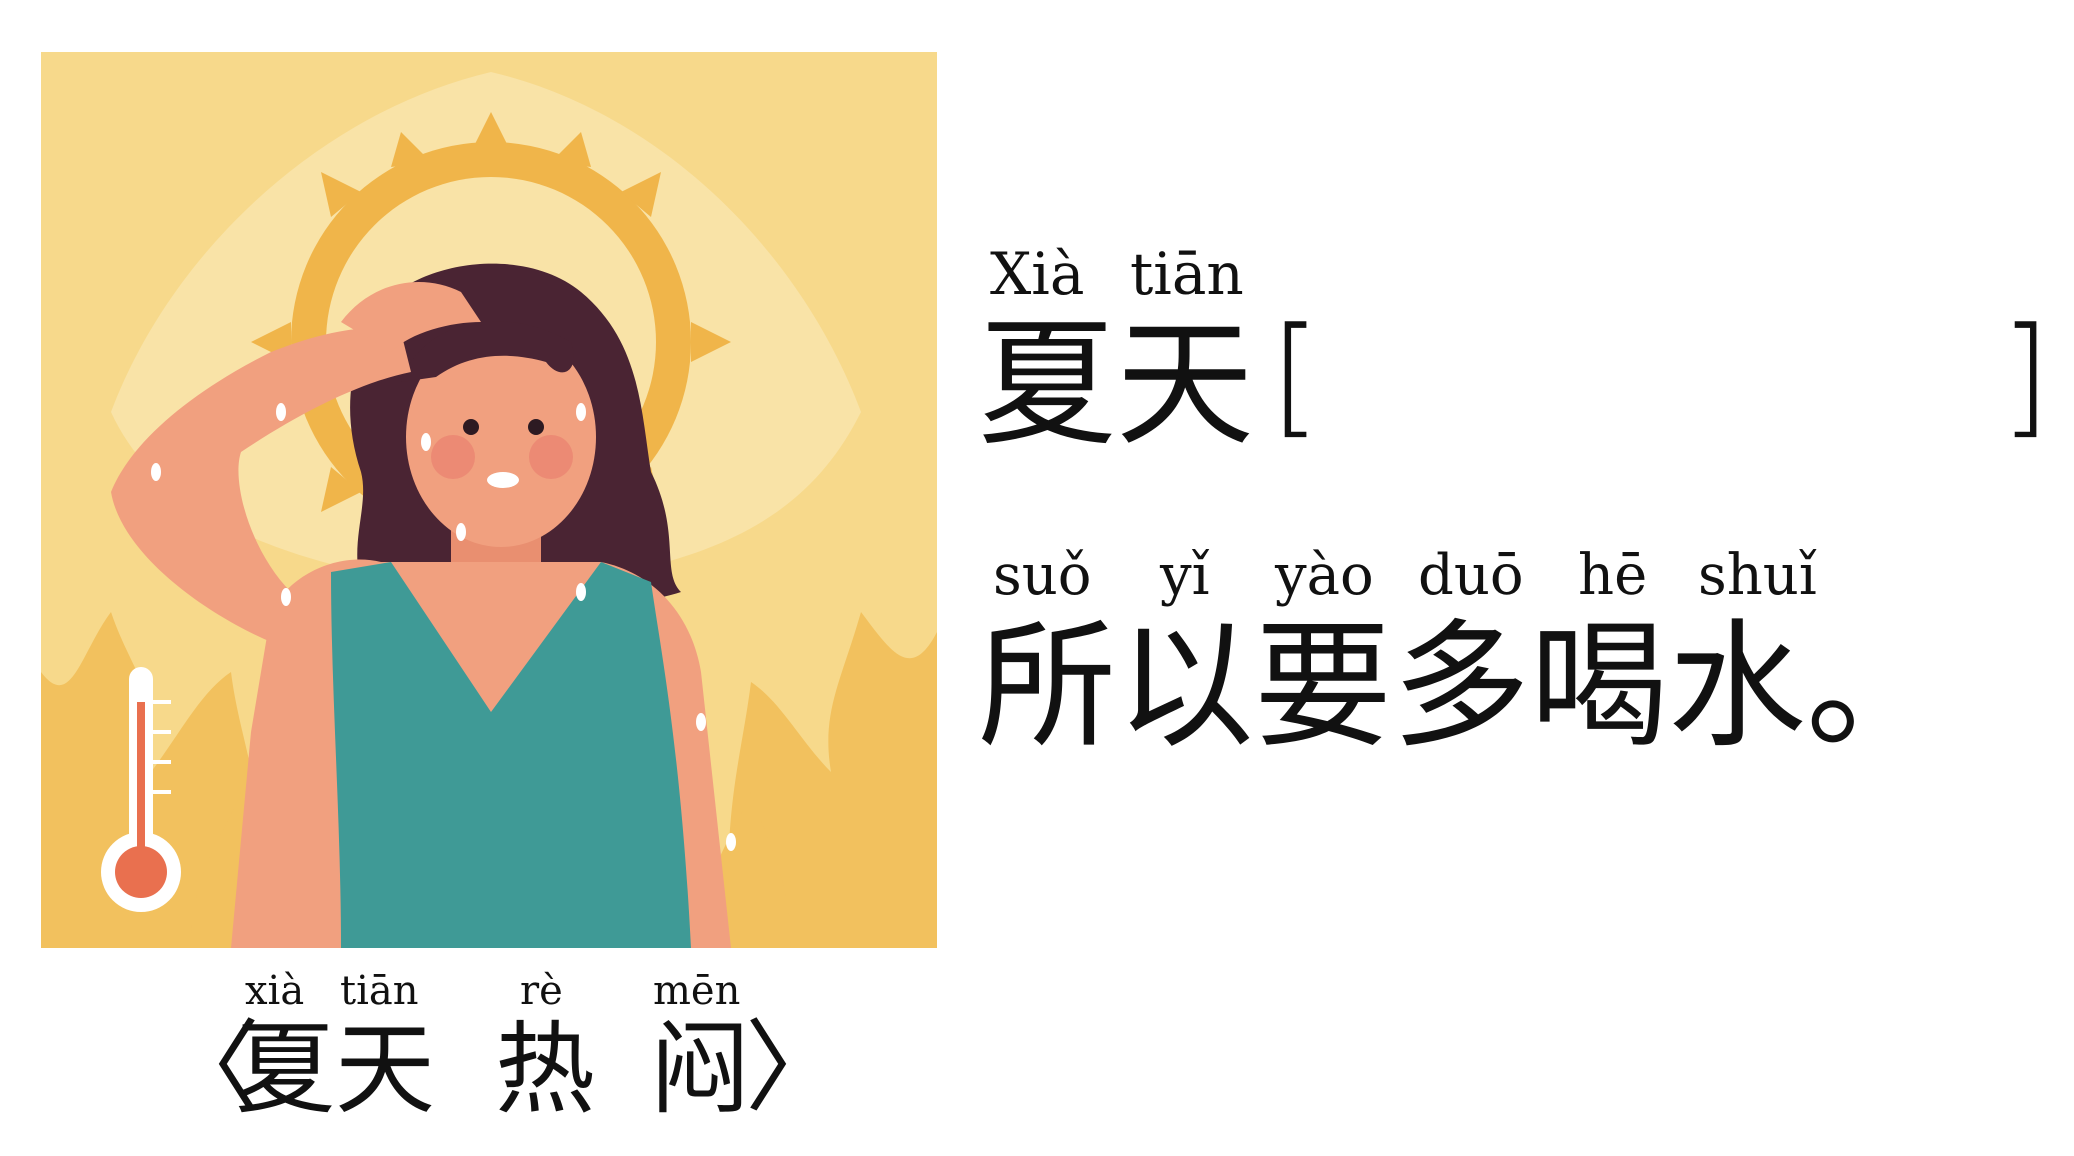  I want to click on mouth, so click(503, 480).